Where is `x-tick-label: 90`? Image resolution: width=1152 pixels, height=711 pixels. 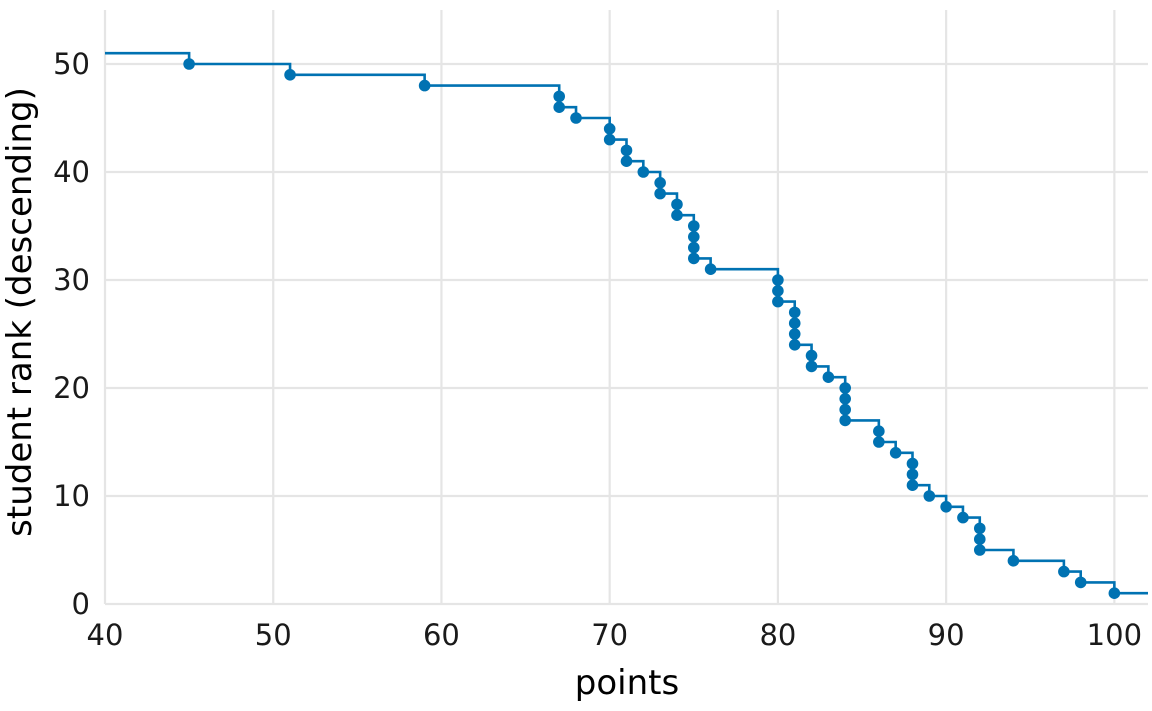 x-tick-label: 90 is located at coordinates (946, 635).